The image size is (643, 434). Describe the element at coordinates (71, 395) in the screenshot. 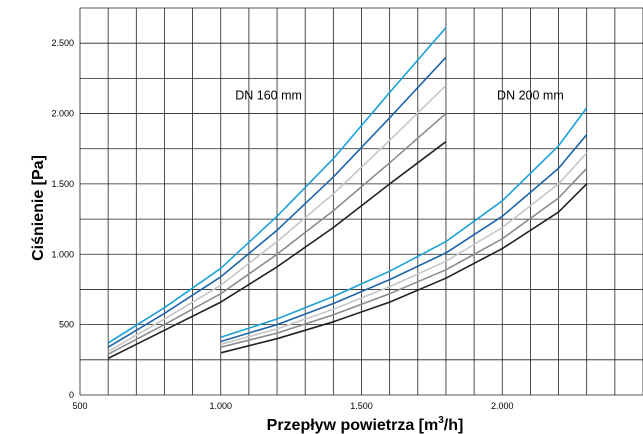

I see `y-tick-label: 0` at that location.